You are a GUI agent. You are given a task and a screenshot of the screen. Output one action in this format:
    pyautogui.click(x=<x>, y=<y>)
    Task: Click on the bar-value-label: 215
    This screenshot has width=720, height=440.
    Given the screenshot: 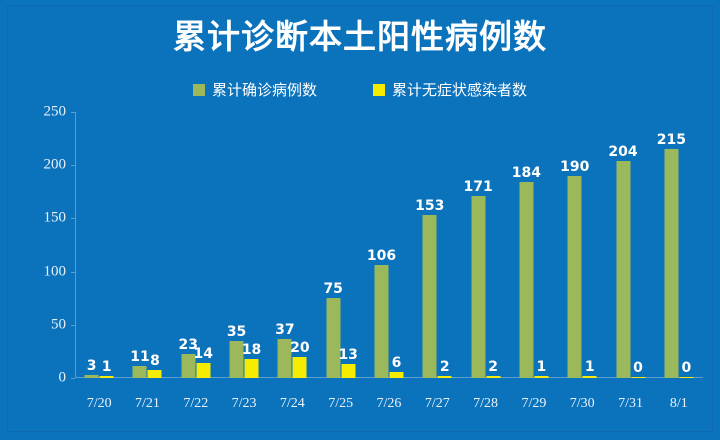 What is the action you would take?
    pyautogui.click(x=671, y=140)
    